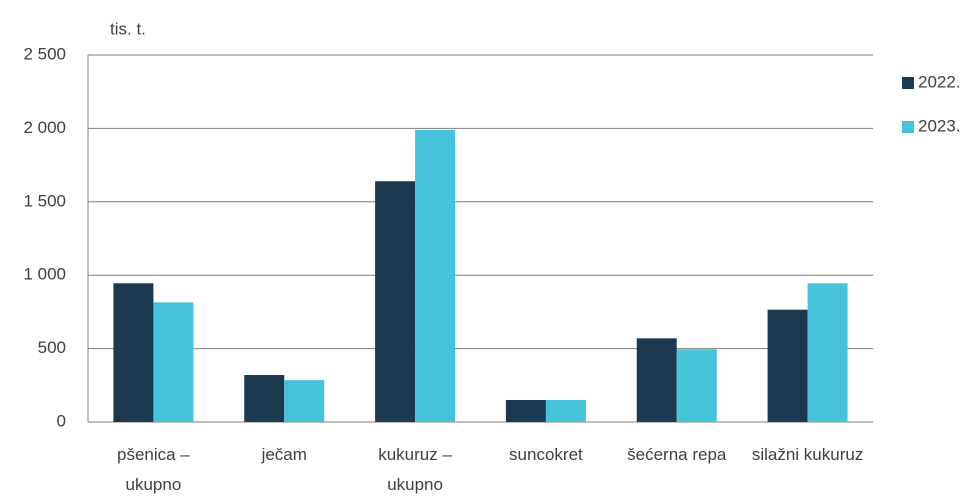  I want to click on x-tick-label: suncokret, so click(546, 454).